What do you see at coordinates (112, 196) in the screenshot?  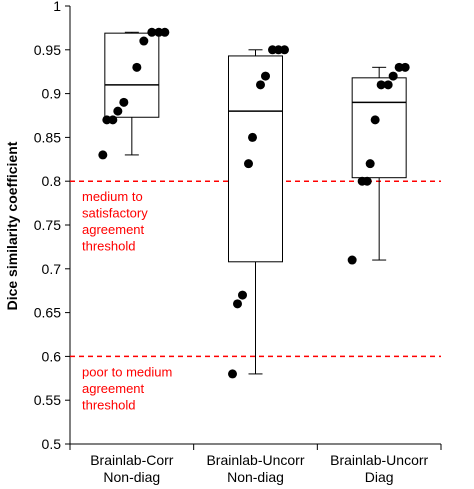 I see `threshold-label: medium to` at bounding box center [112, 196].